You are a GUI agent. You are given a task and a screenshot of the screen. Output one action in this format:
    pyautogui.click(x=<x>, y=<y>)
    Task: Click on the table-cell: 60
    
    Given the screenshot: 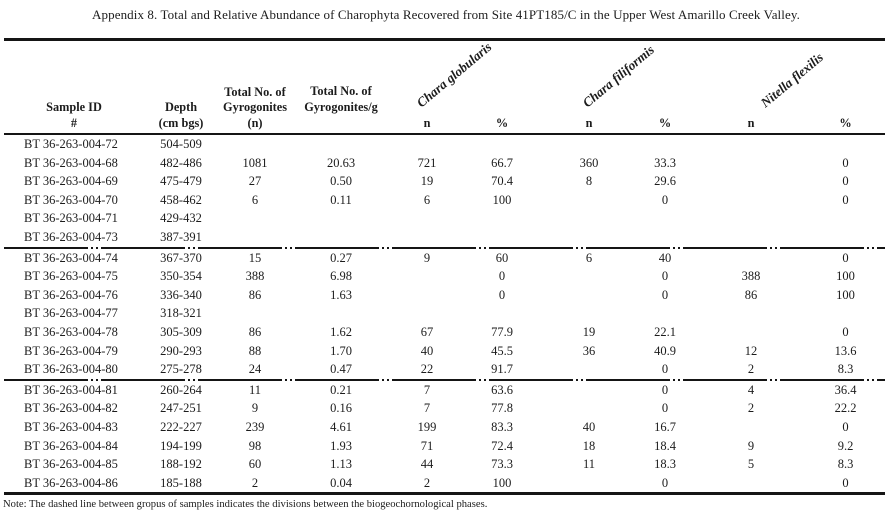 What is the action you would take?
    pyautogui.click(x=502, y=257)
    